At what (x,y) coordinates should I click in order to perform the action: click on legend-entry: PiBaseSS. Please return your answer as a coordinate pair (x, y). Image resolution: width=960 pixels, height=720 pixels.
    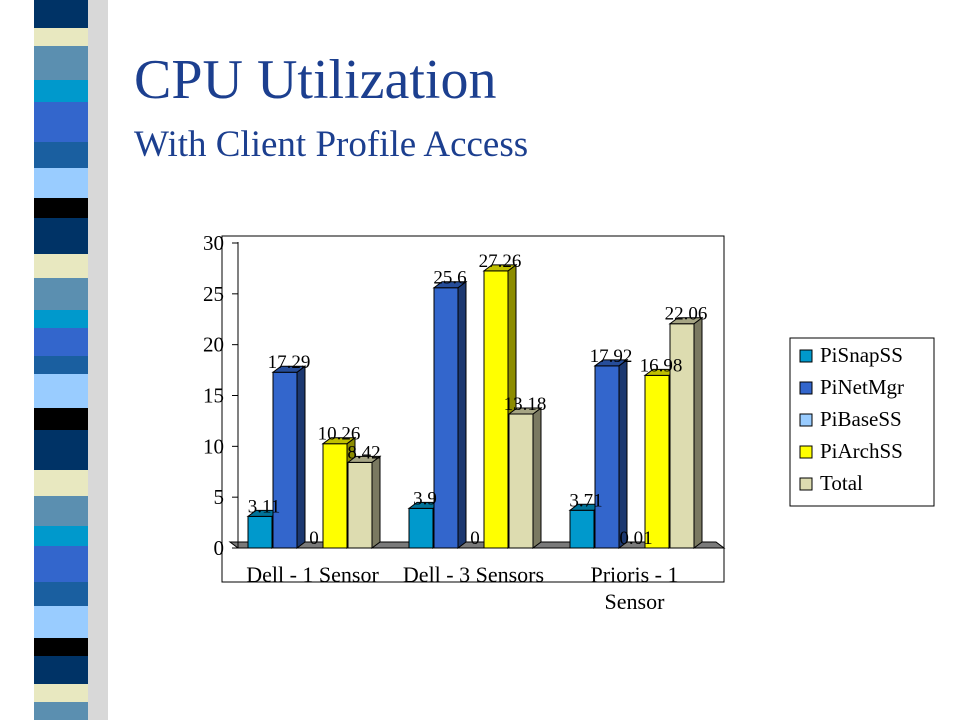
    Looking at the image, I should click on (861, 419).